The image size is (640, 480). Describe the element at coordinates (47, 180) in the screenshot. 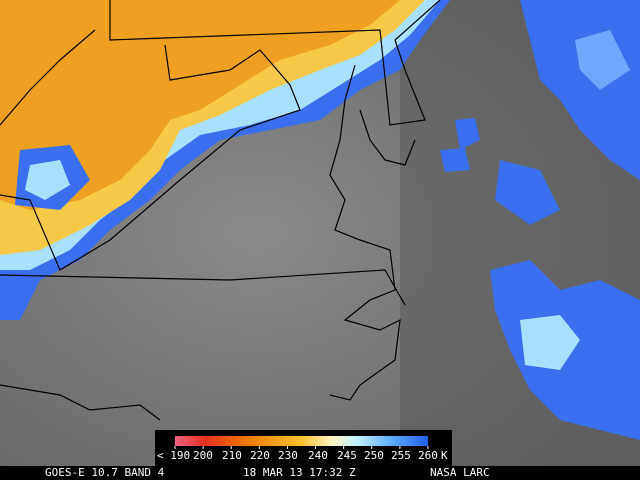

I see `cloud-light-patch` at that location.